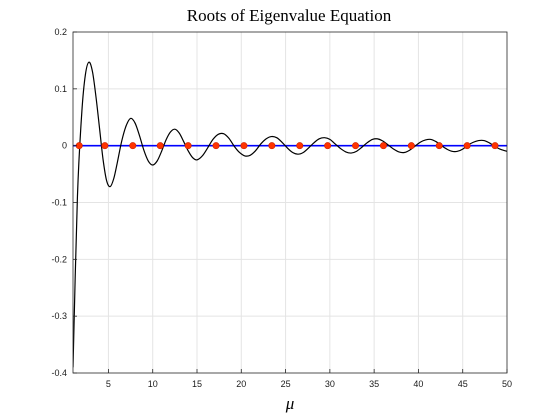 This screenshot has height=420, width=560. What do you see at coordinates (290, 403) in the screenshot?
I see `x-axis-label: μ` at bounding box center [290, 403].